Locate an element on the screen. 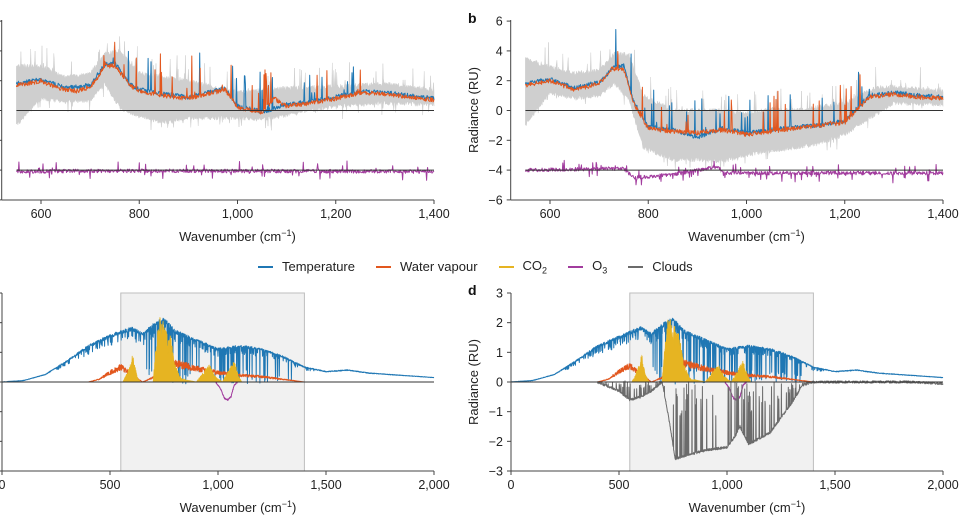 Image resolution: width=960 pixels, height=530 pixels. y-tick-label: 6 is located at coordinates (499, 22).